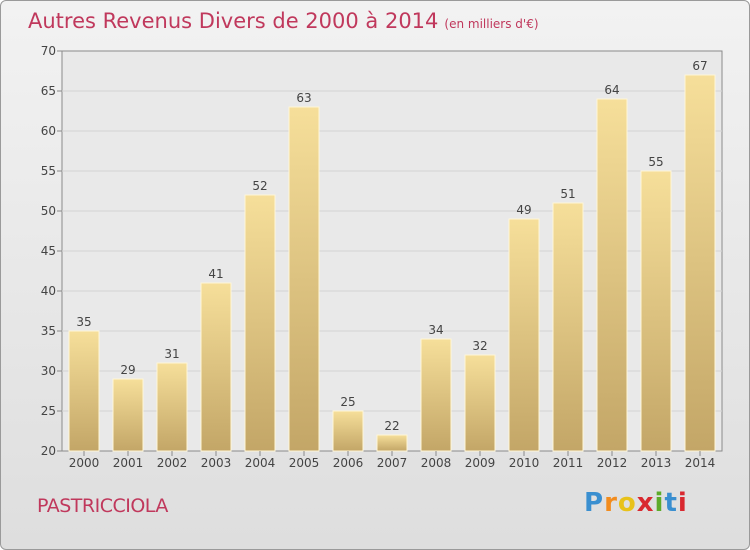 The height and width of the screenshot is (550, 750). I want to click on bar-value-label: 49, so click(523, 210).